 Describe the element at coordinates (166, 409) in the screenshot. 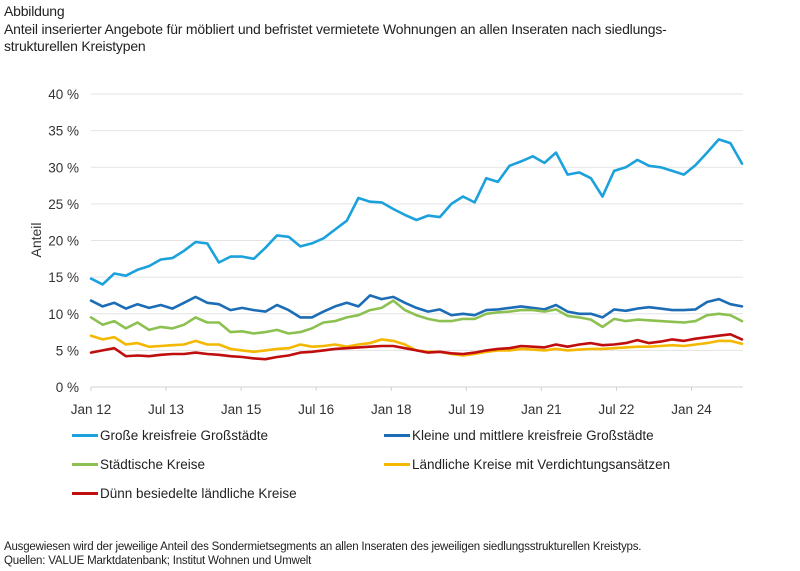

I see `x-tick-label: Jul 13` at that location.